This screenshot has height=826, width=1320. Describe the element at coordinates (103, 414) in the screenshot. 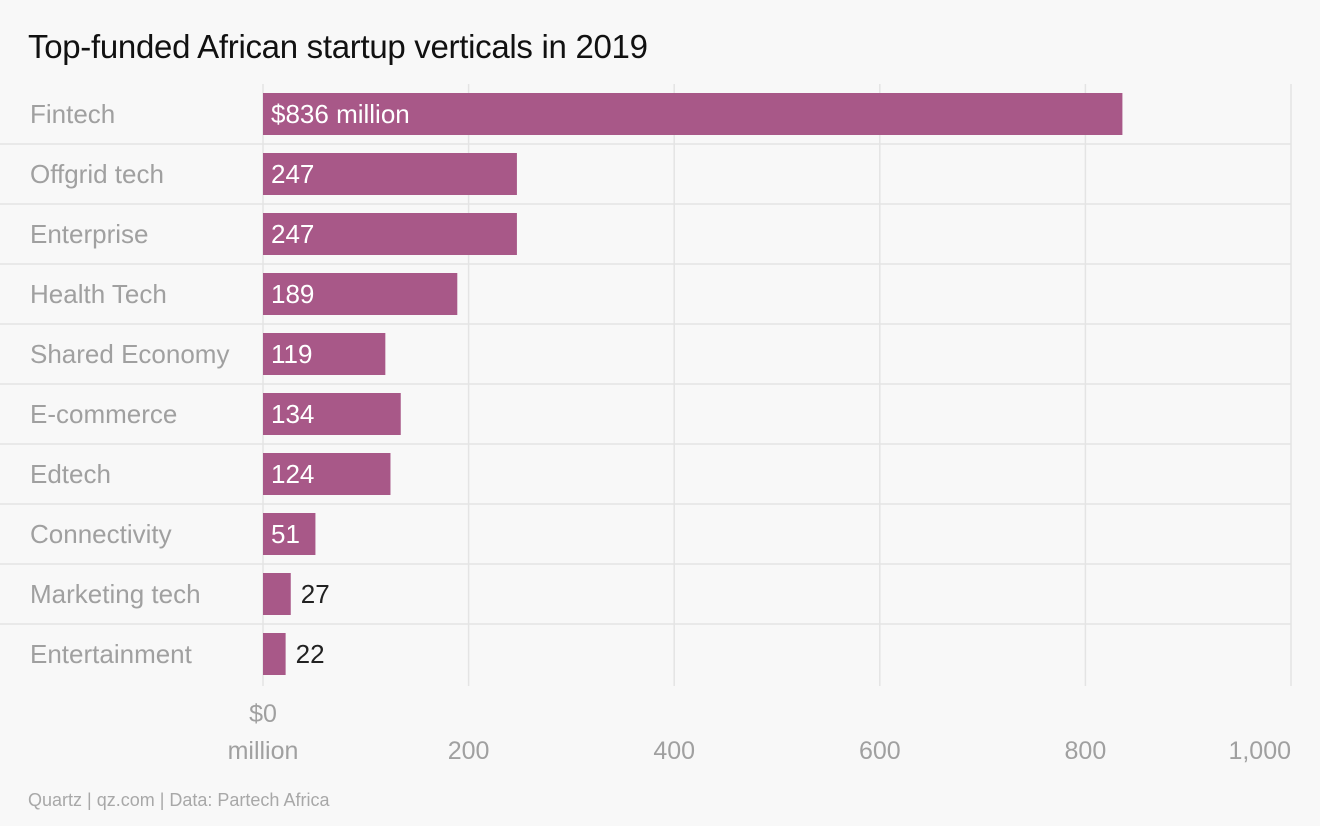

I see `category-label: E-commerce` at that location.